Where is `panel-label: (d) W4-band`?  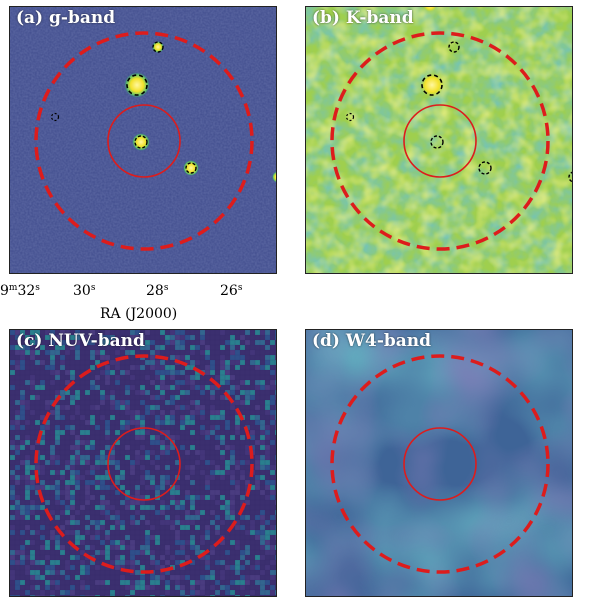 panel-label: (d) W4-band is located at coordinates (372, 341).